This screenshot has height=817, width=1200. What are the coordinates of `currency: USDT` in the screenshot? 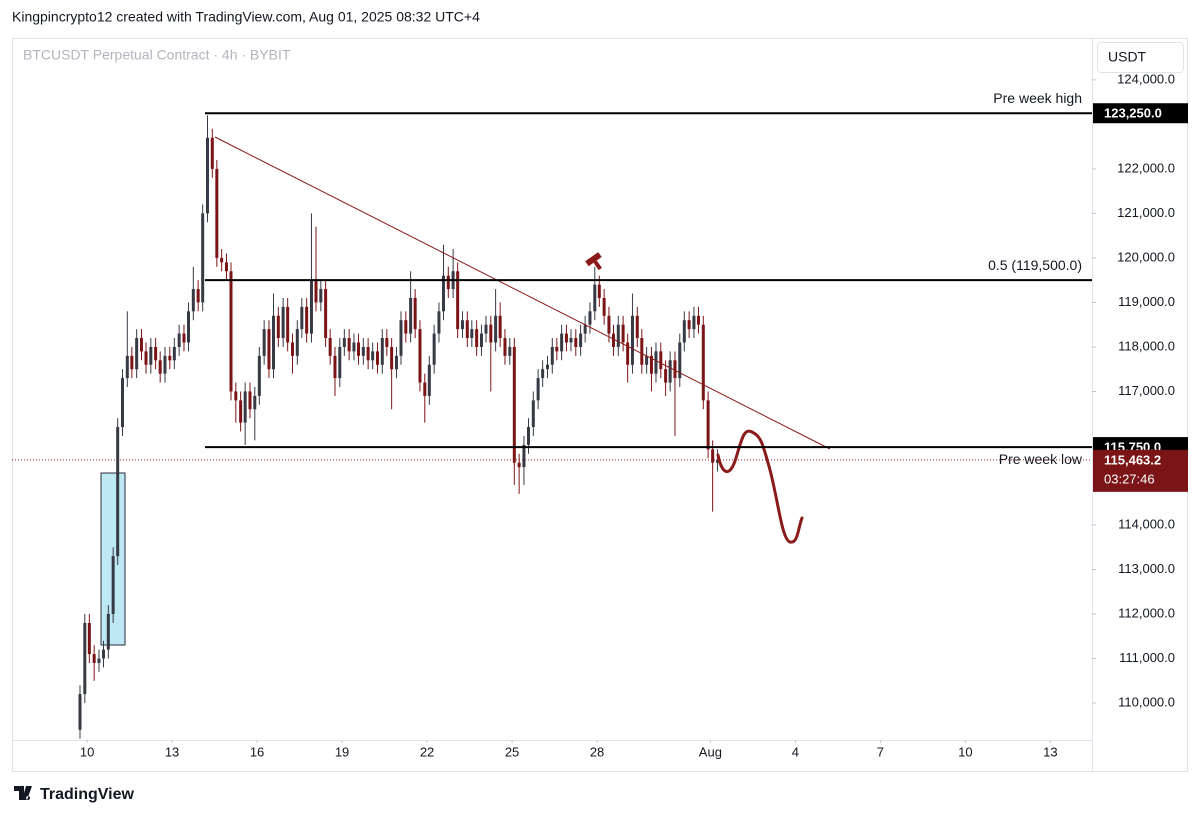 It's located at (1127, 57).